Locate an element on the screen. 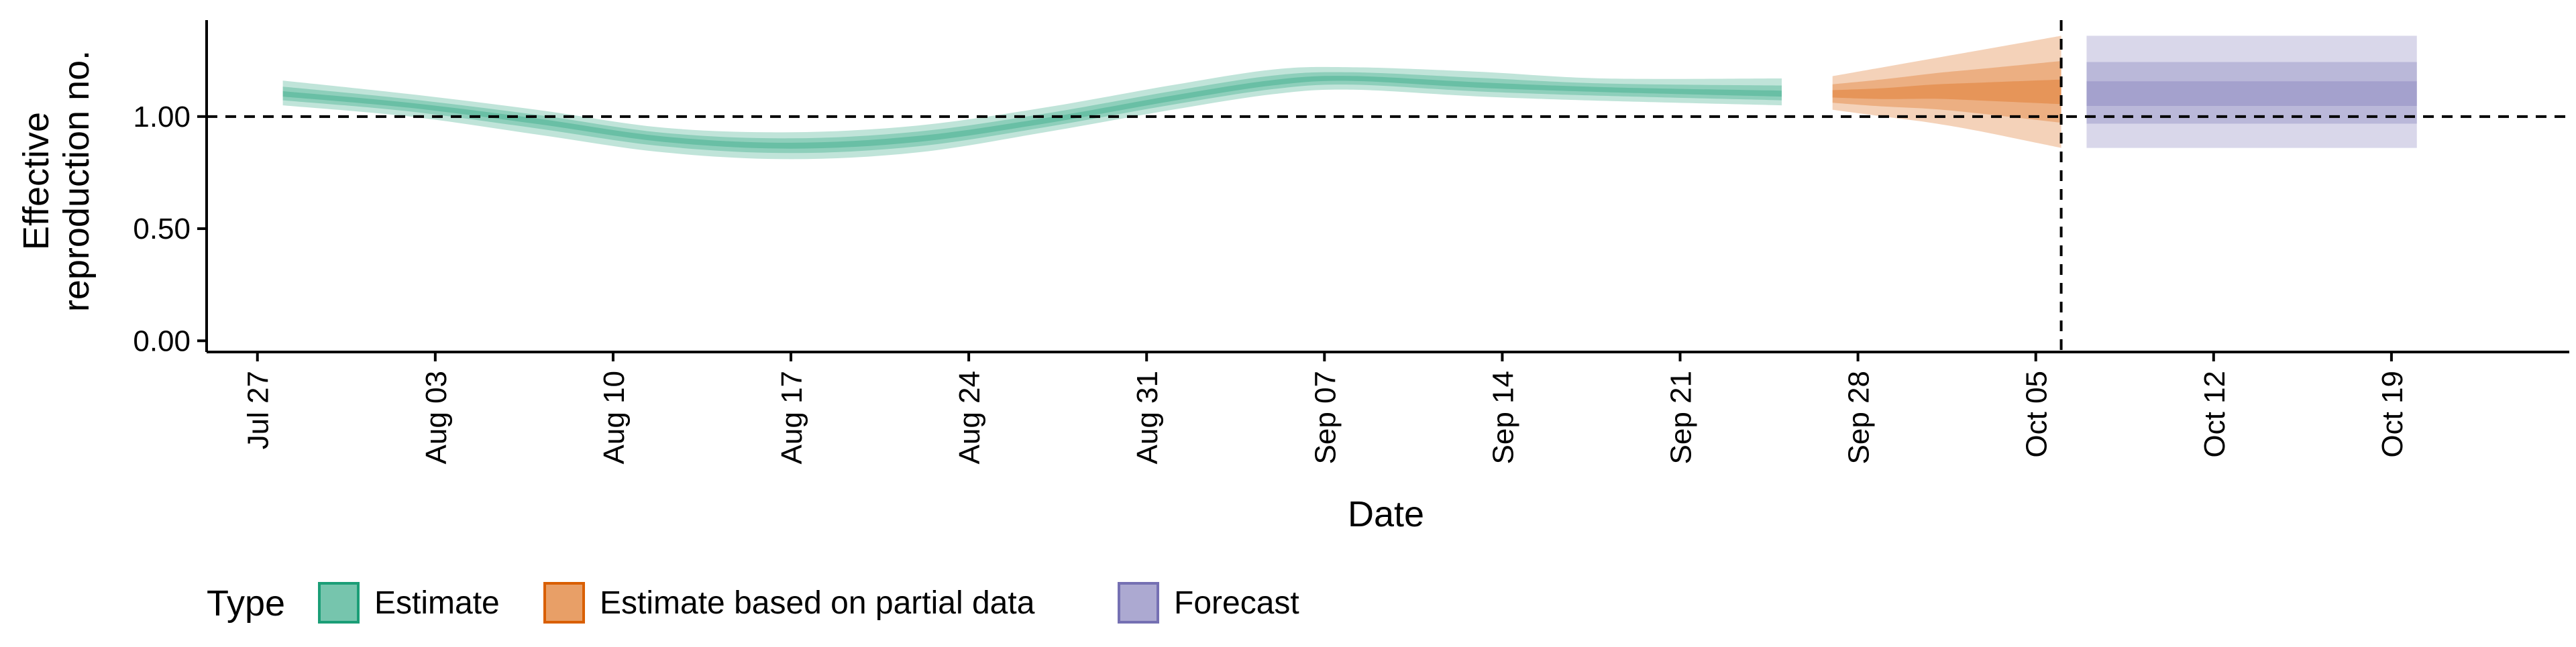  x-tick-label: Oct 05 is located at coordinates (2037, 414).